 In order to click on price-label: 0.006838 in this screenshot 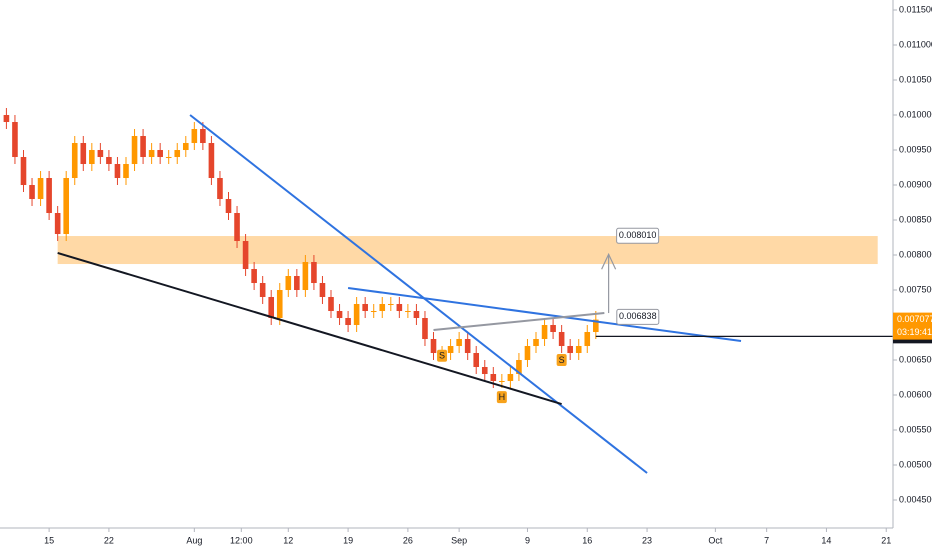, I will do `click(638, 316)`.